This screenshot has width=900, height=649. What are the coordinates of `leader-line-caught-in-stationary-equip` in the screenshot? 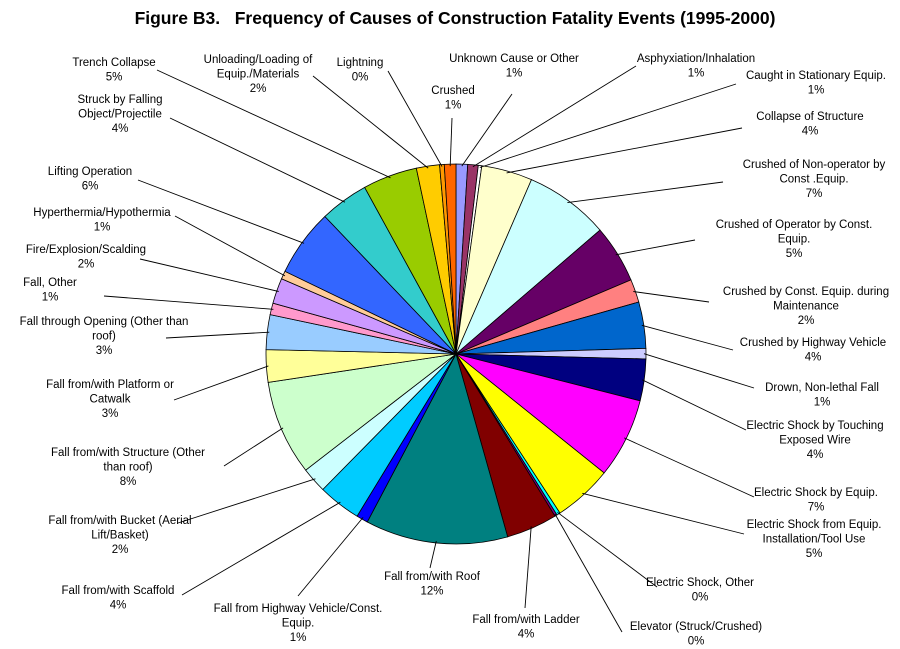 It's located at (608, 125).